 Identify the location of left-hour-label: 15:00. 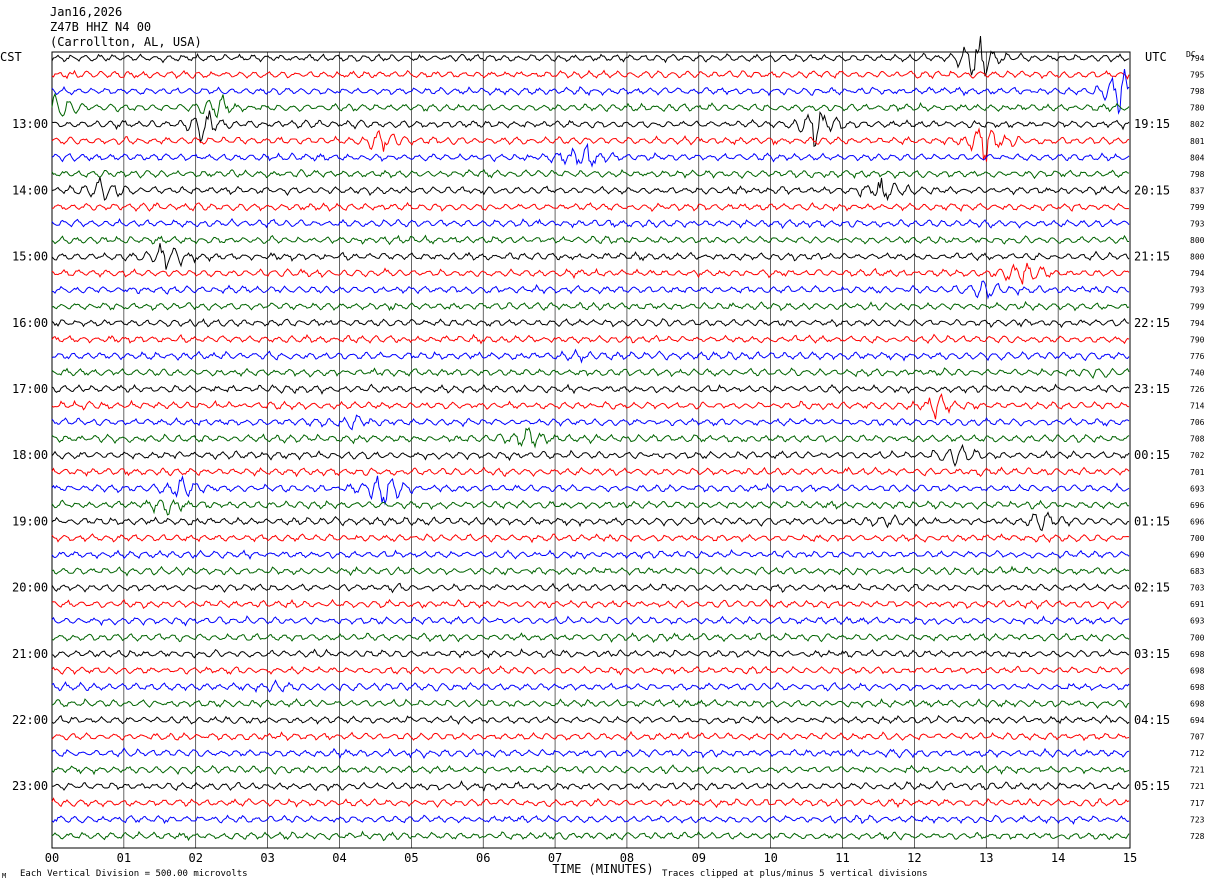
(30, 257).